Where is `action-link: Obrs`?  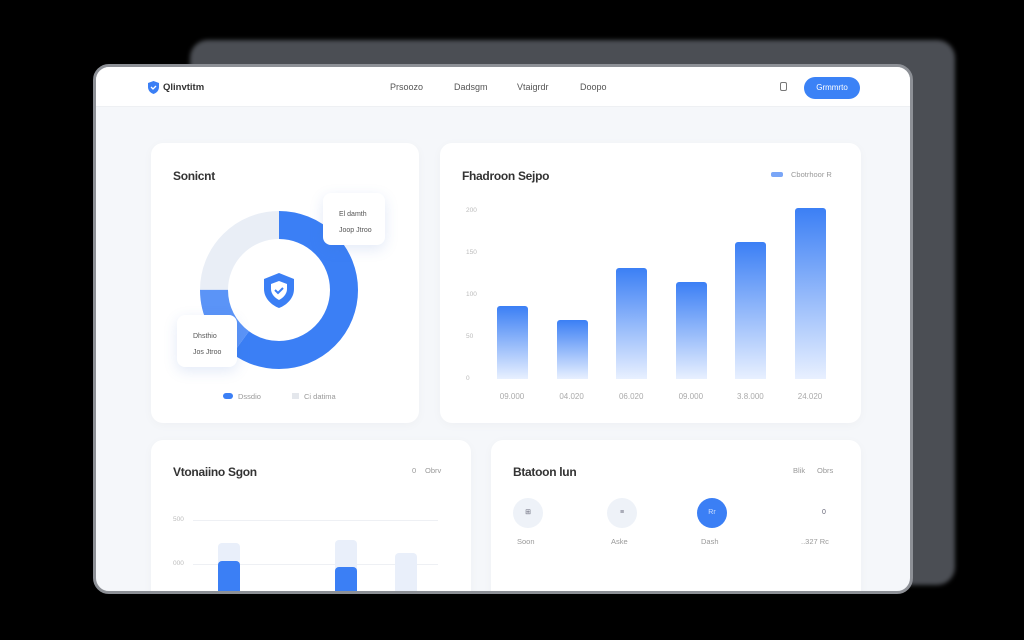 action-link: Obrs is located at coordinates (825, 470).